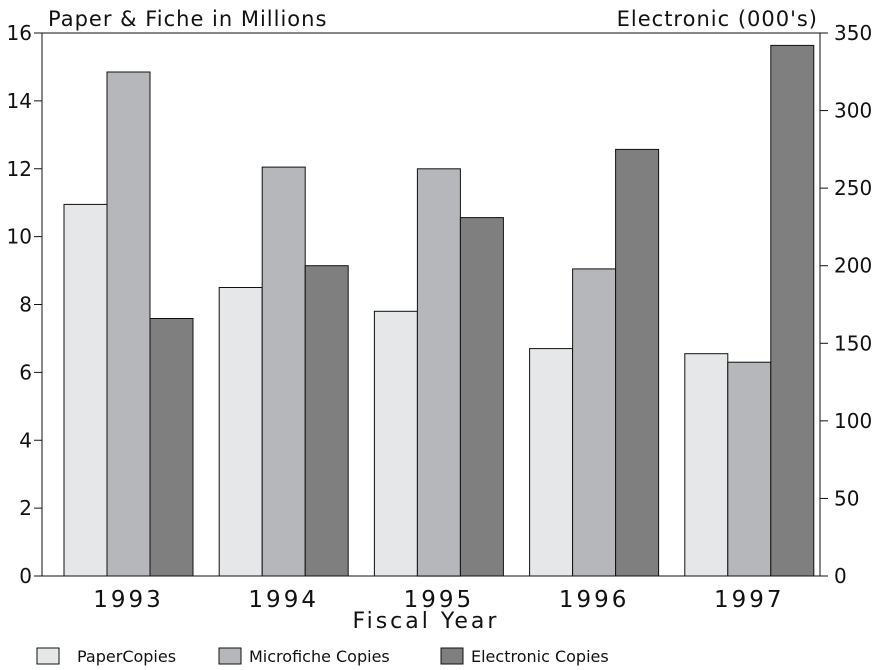  Describe the element at coordinates (19, 33) in the screenshot. I see `left-tick-label-16: 16` at that location.